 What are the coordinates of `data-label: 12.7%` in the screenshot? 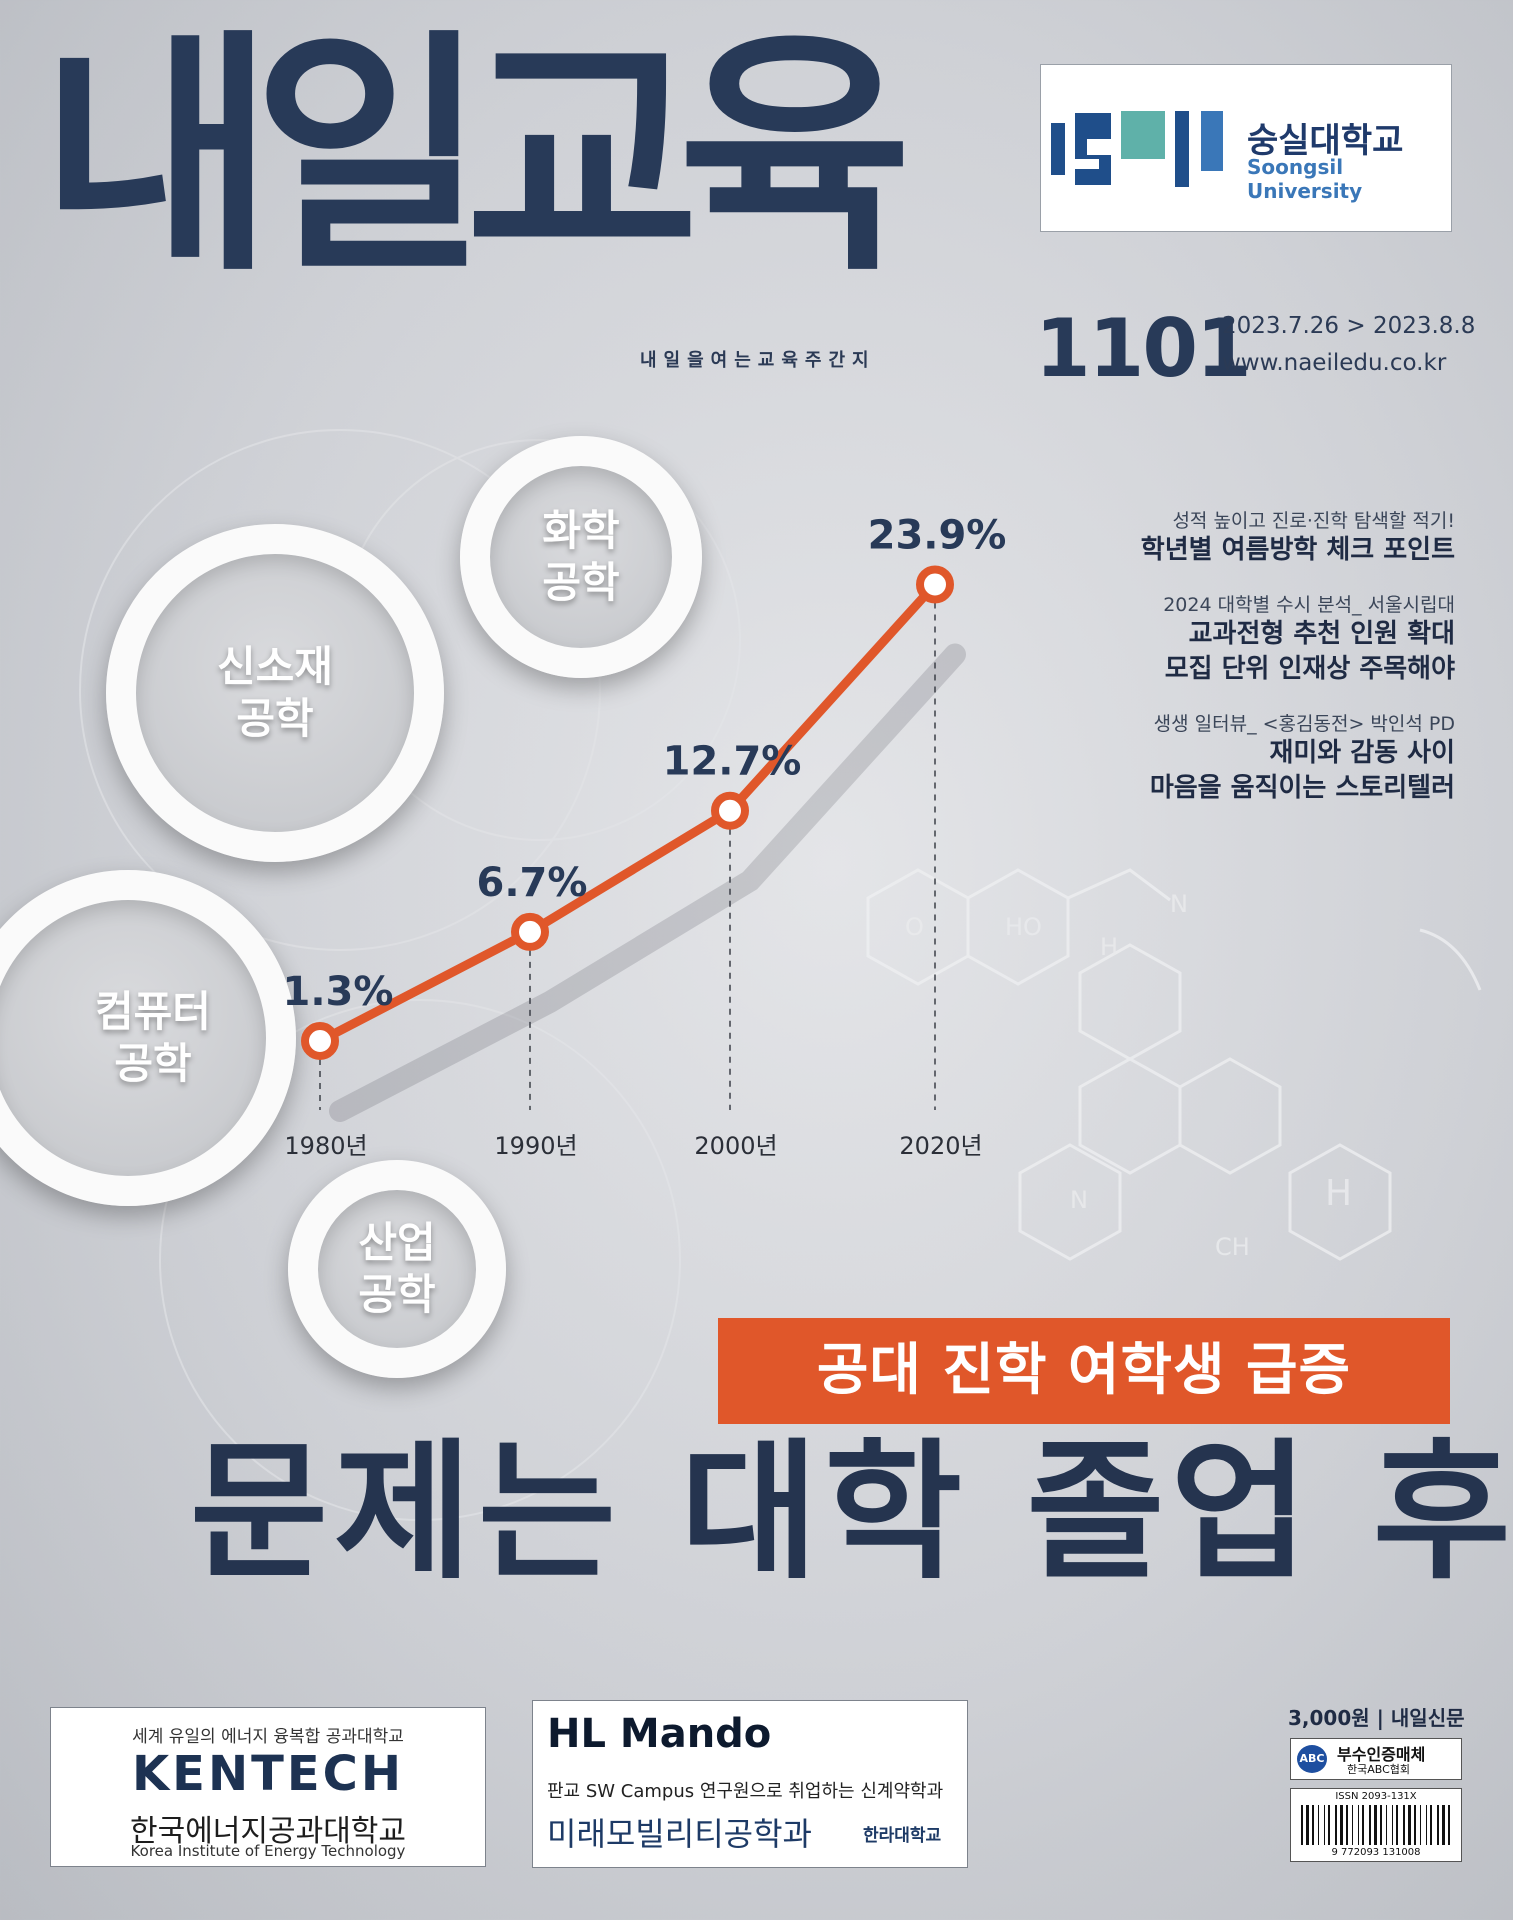 It's located at (732, 762).